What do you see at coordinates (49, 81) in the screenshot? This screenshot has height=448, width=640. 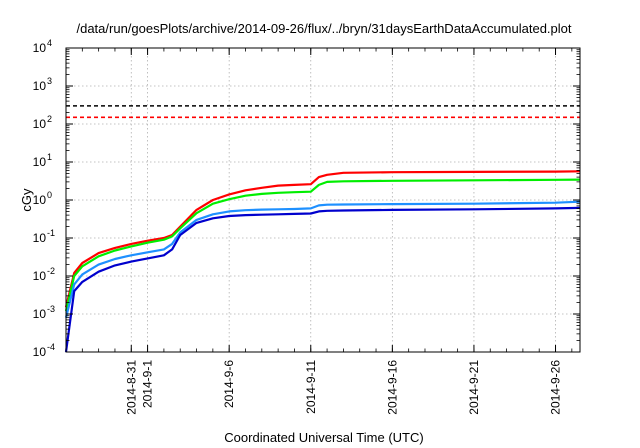 I see `y-tick-exponent: 3` at bounding box center [49, 81].